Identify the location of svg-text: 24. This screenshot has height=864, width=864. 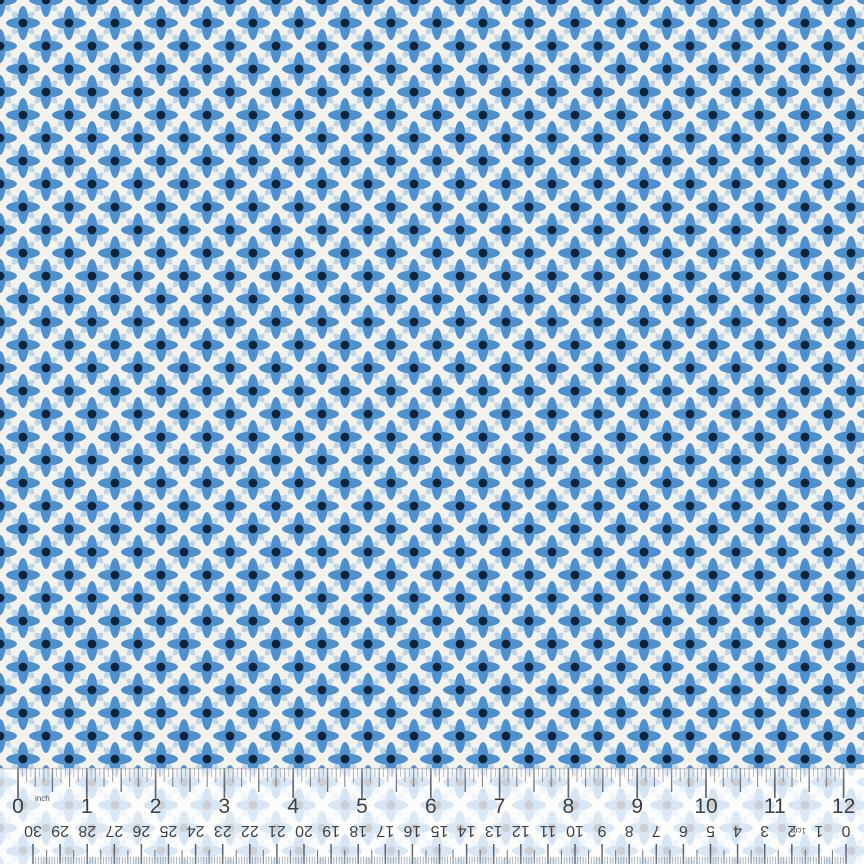
(196, 830).